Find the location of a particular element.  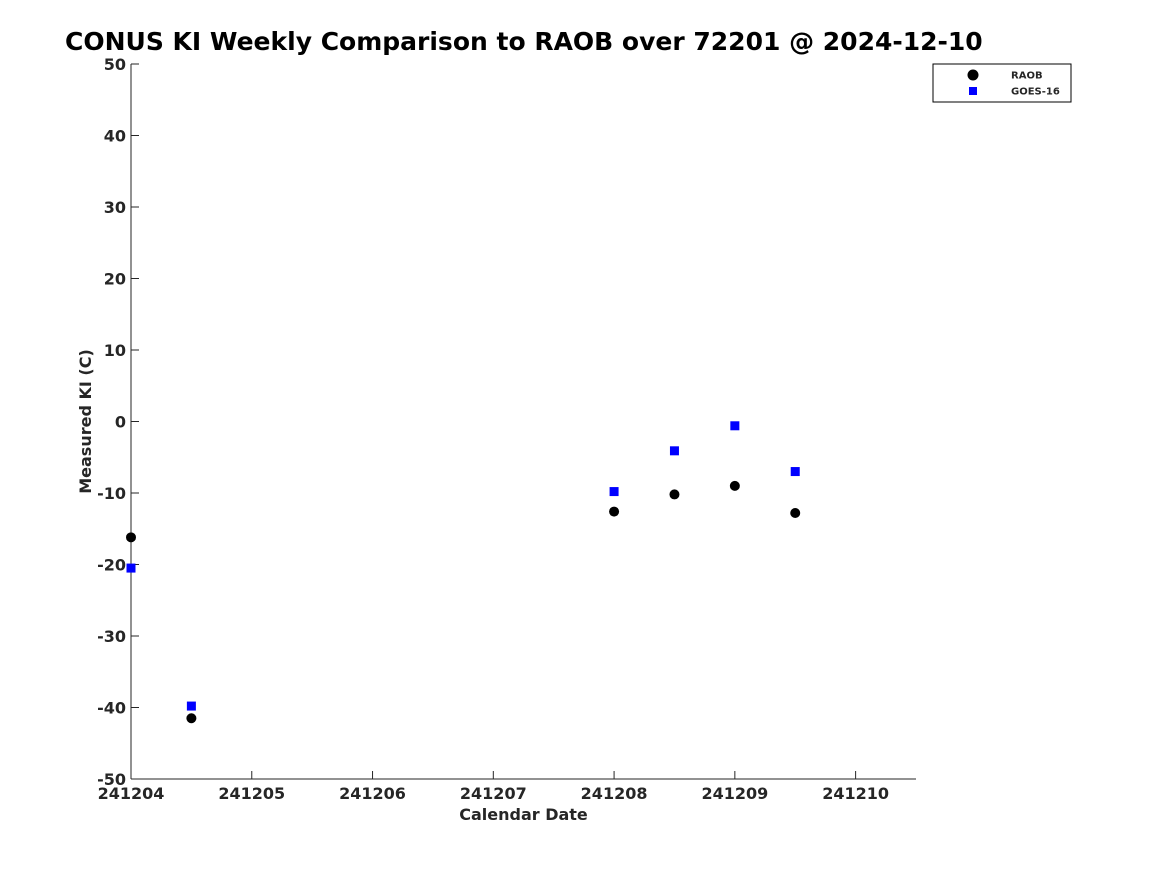

y-tick-label: -20 is located at coordinates (111, 565).